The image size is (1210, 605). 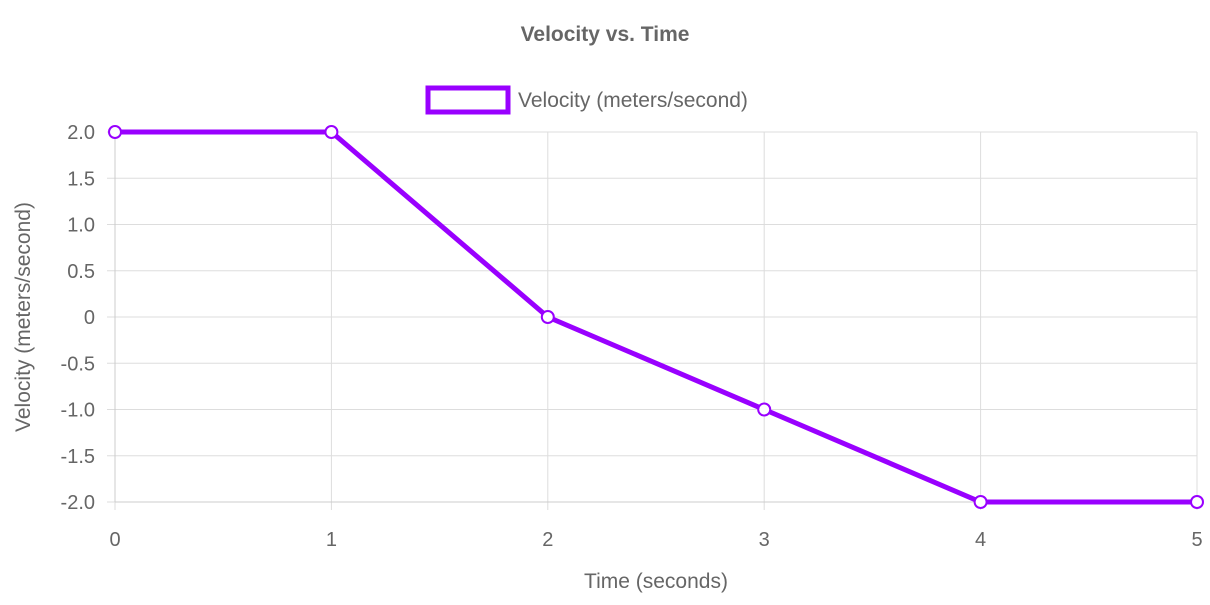 I want to click on legend: Velocity (meters/second), so click(x=586, y=100).